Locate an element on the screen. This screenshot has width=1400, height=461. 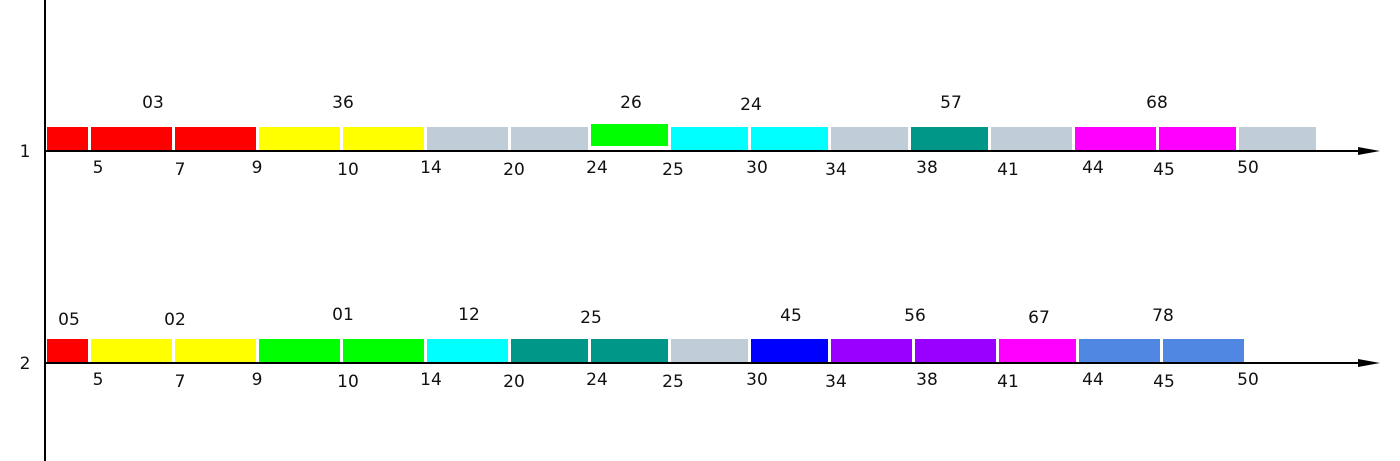
block-label: 01 is located at coordinates (343, 315).